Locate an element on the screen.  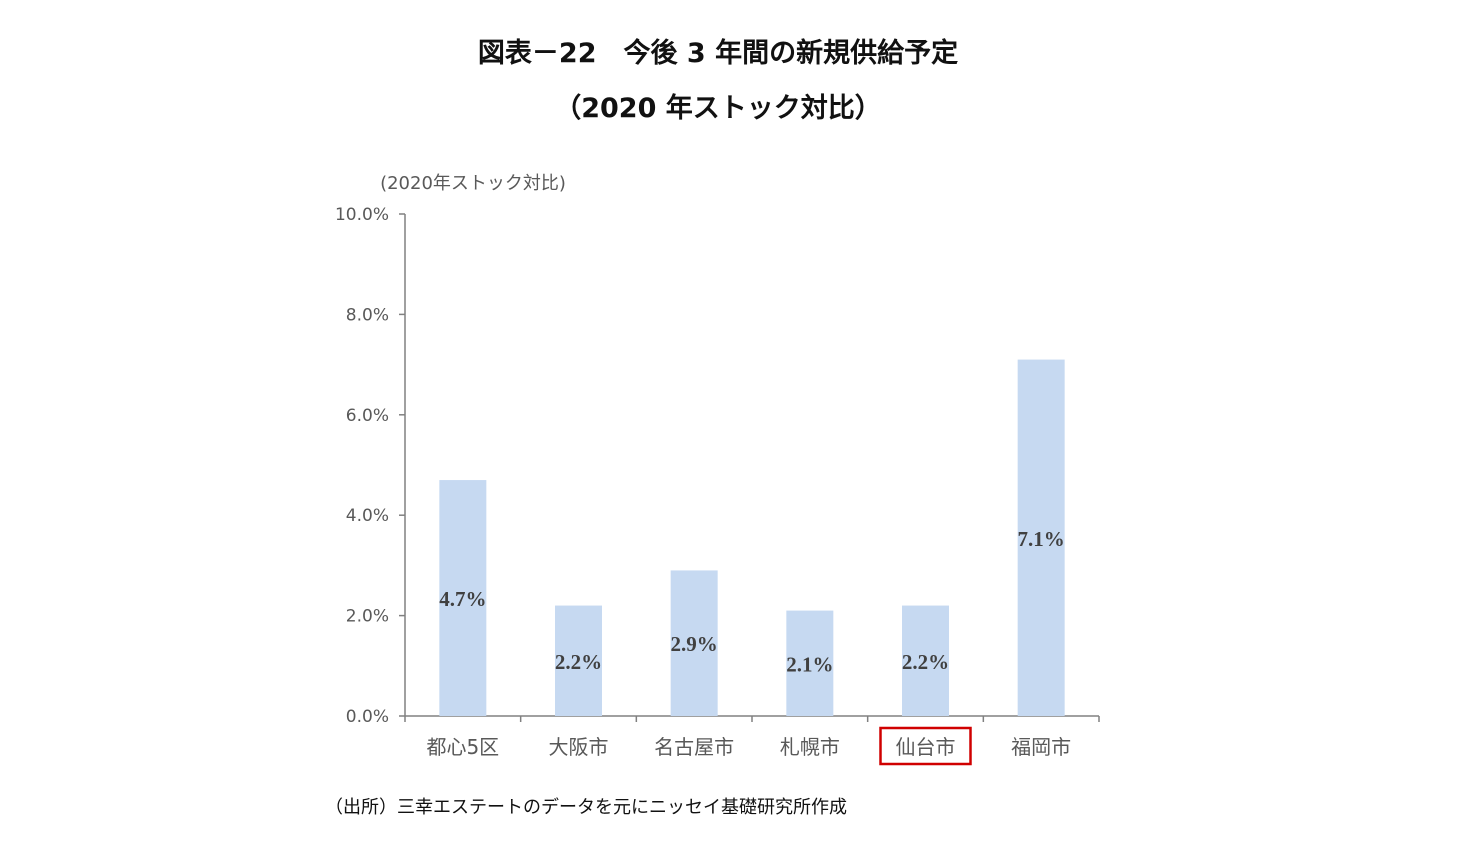
x-tick-label: 名古屋市 is located at coordinates (694, 747).